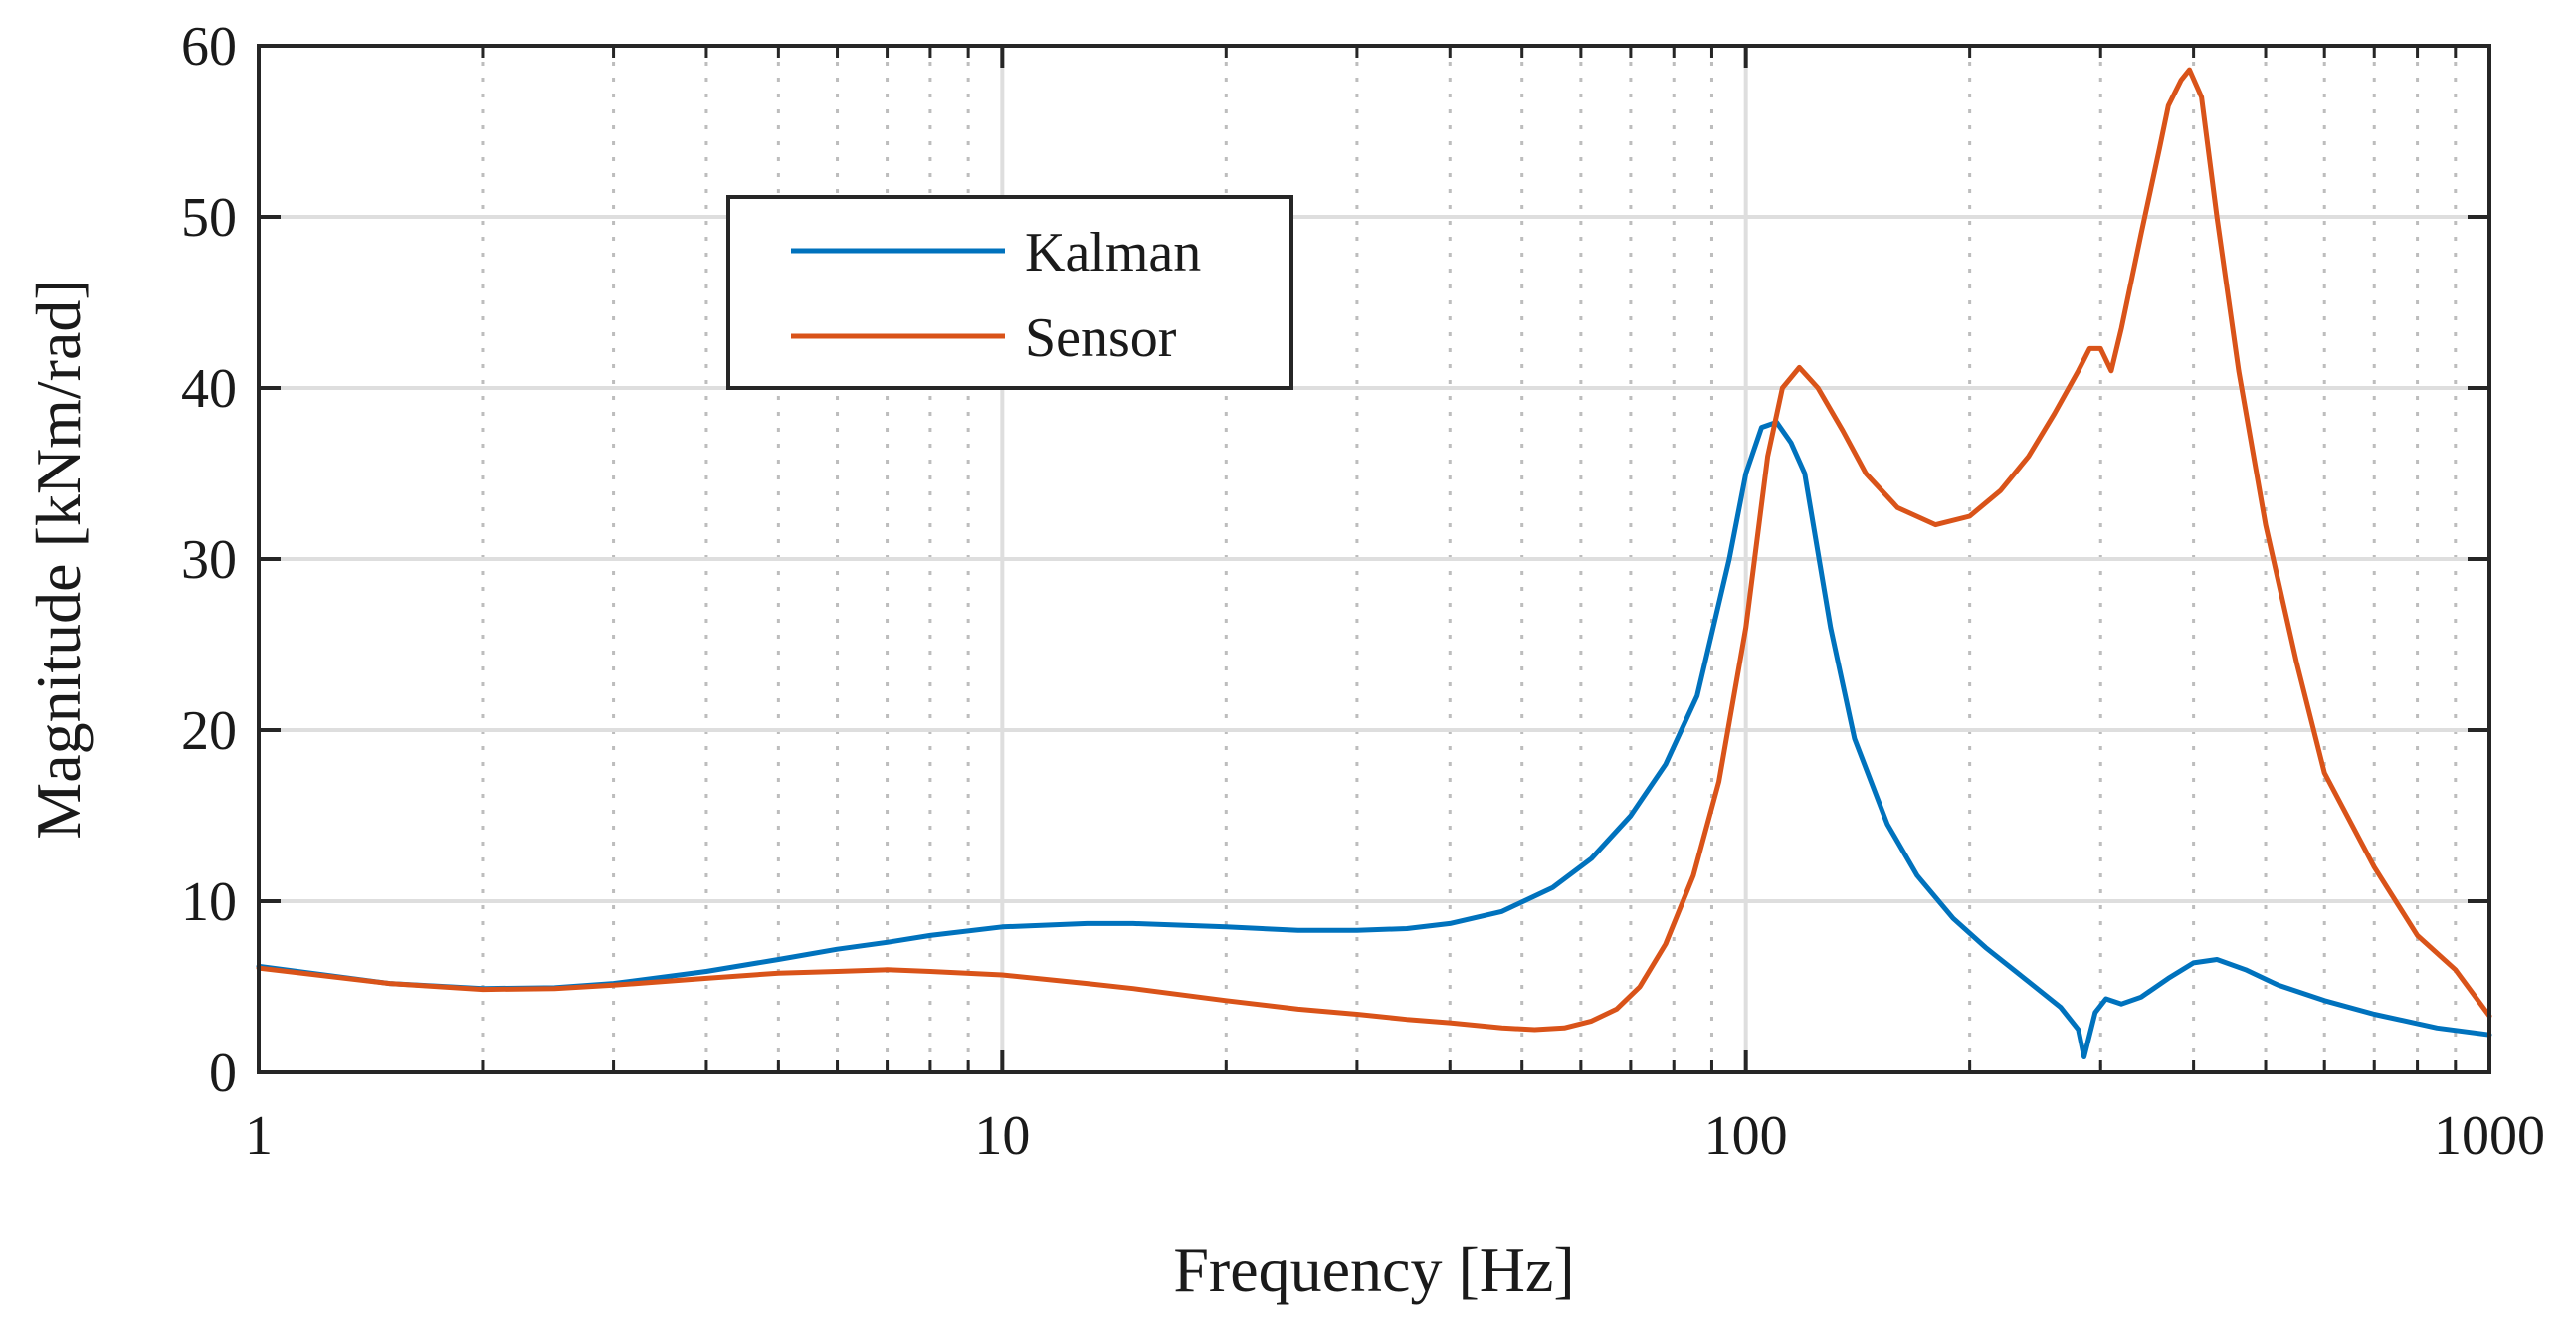  What do you see at coordinates (209, 218) in the screenshot?
I see `y-tick-label: 50` at bounding box center [209, 218].